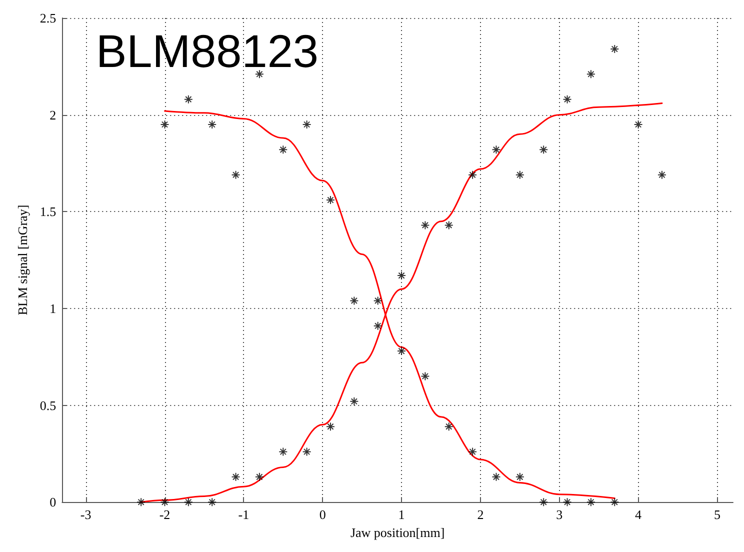 The height and width of the screenshot is (552, 744). What do you see at coordinates (322, 514) in the screenshot?
I see `x-tick-label: 0` at bounding box center [322, 514].